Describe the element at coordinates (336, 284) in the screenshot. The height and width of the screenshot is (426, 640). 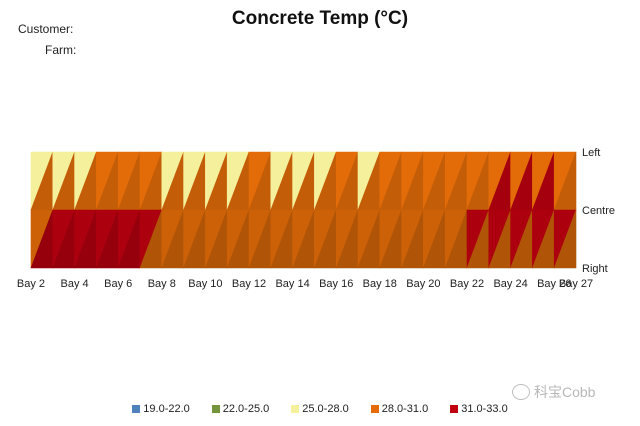
I see `x-tick-label: Bay 16` at that location.